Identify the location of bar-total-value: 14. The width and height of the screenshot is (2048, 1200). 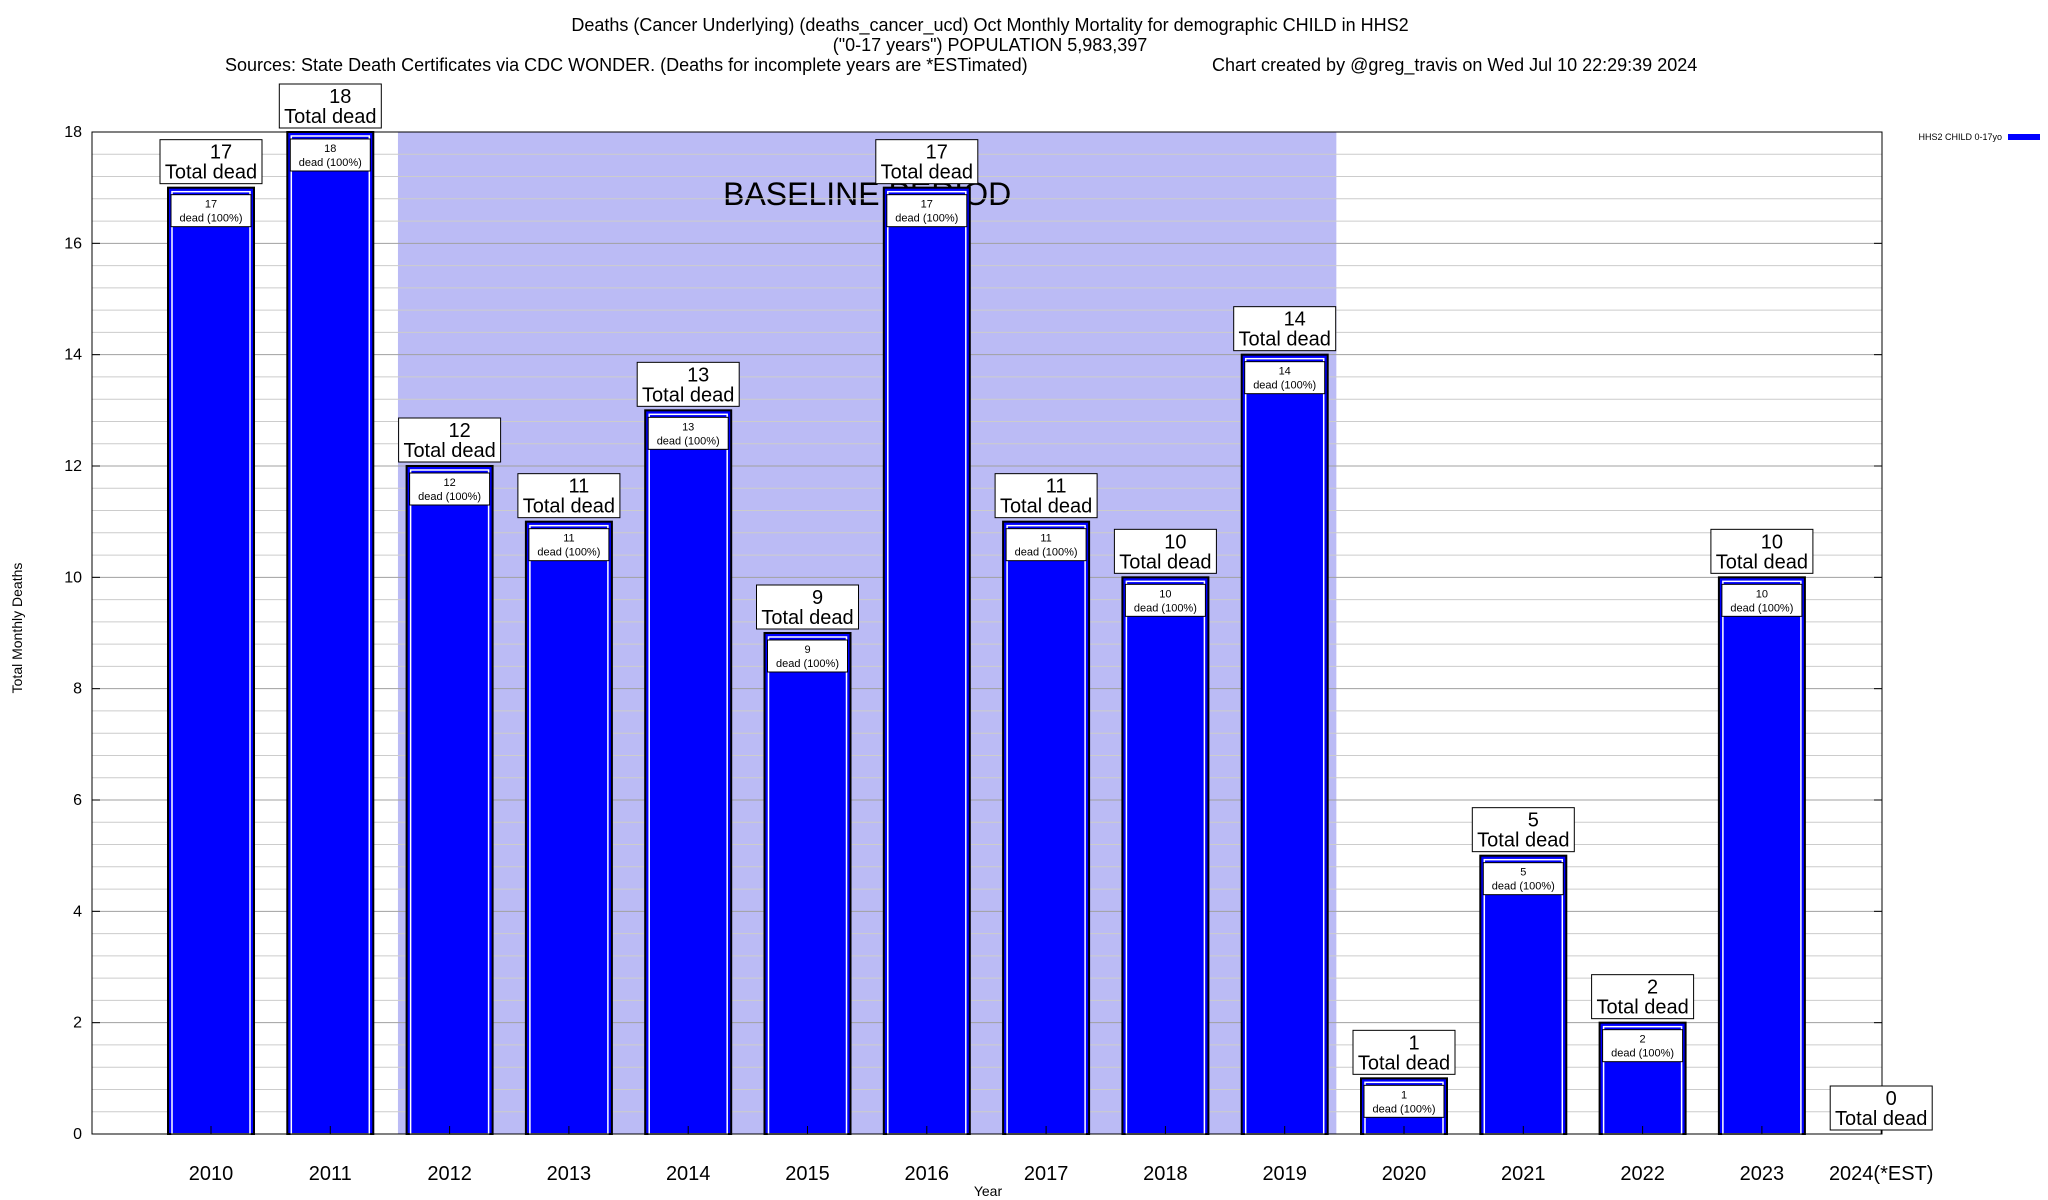
(1295, 320).